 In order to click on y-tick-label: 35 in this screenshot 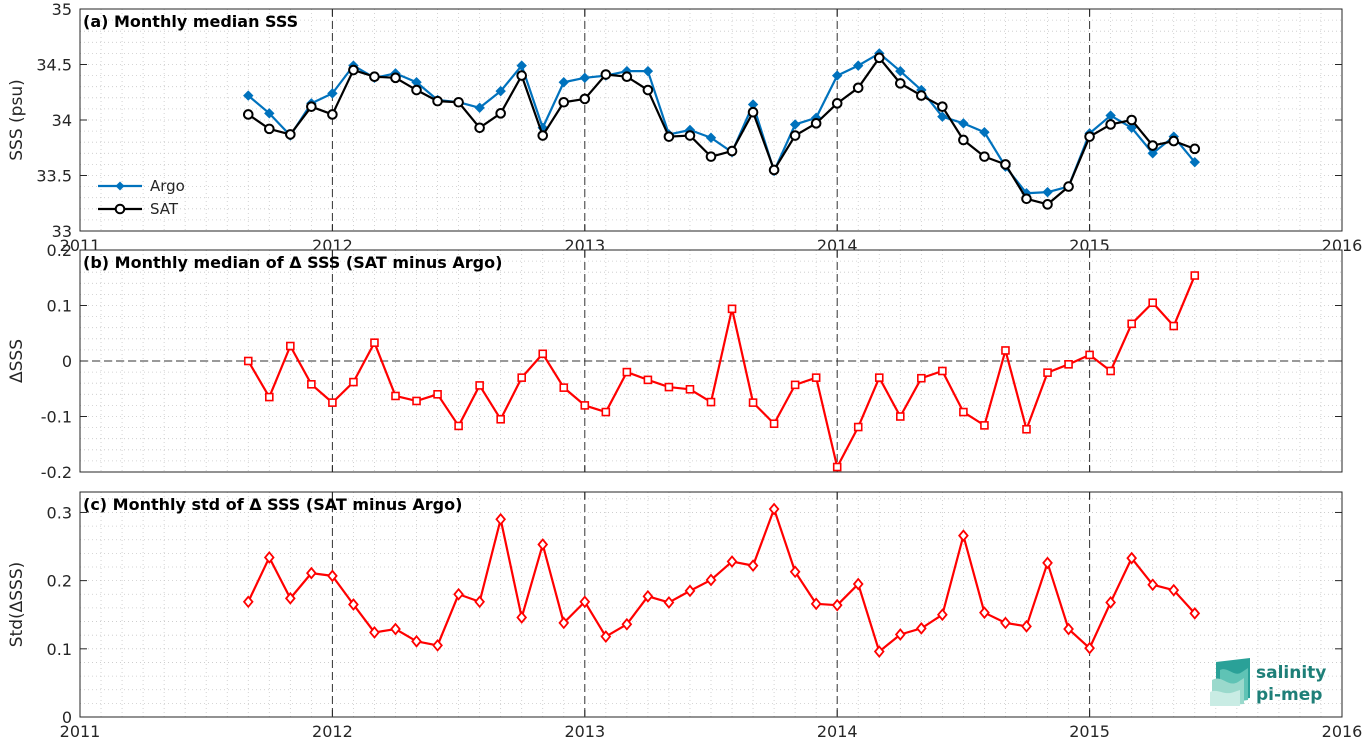, I will do `click(62, 9)`.